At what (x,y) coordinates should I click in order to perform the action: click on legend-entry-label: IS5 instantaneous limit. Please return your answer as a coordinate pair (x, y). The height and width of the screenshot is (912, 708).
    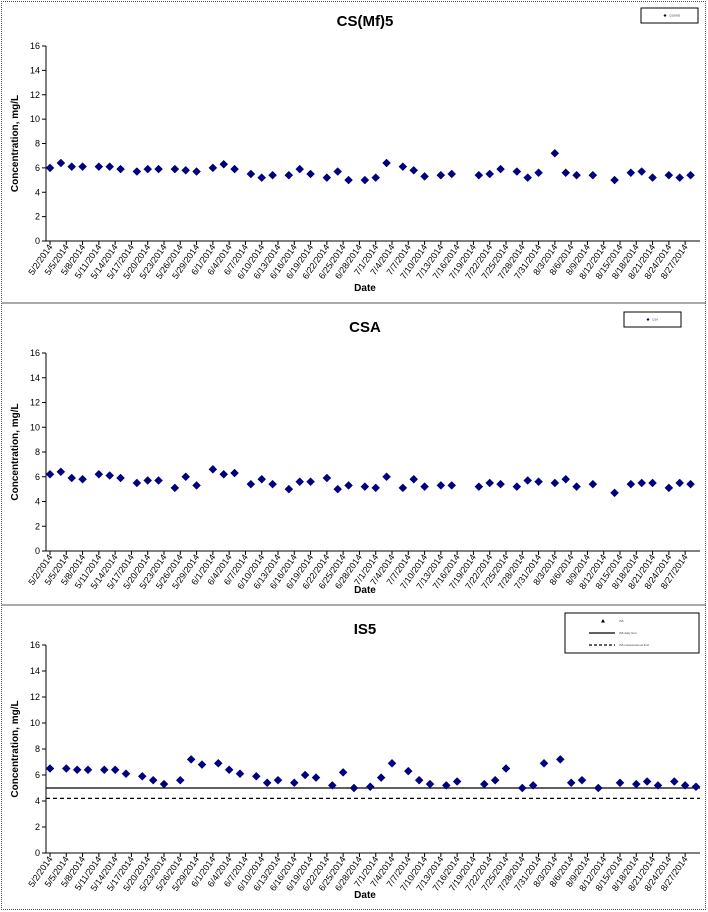
    Looking at the image, I should click on (634, 645).